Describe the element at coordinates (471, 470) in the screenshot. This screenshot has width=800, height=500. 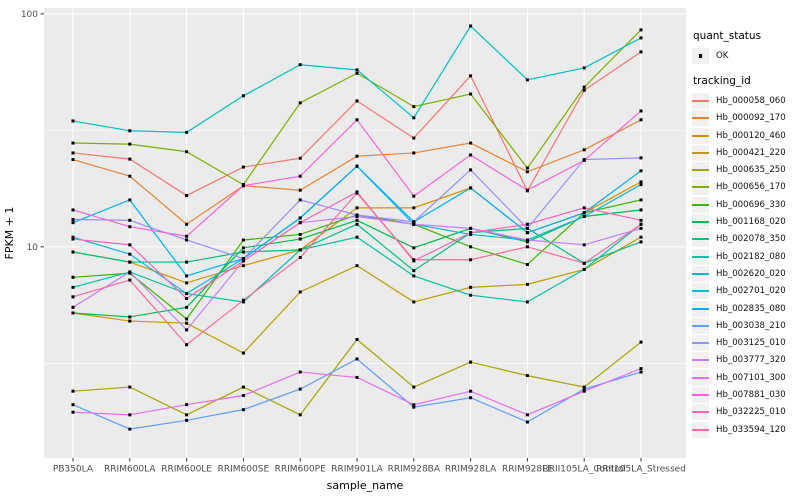
I see `x-tick-label: RRIM928LA` at that location.